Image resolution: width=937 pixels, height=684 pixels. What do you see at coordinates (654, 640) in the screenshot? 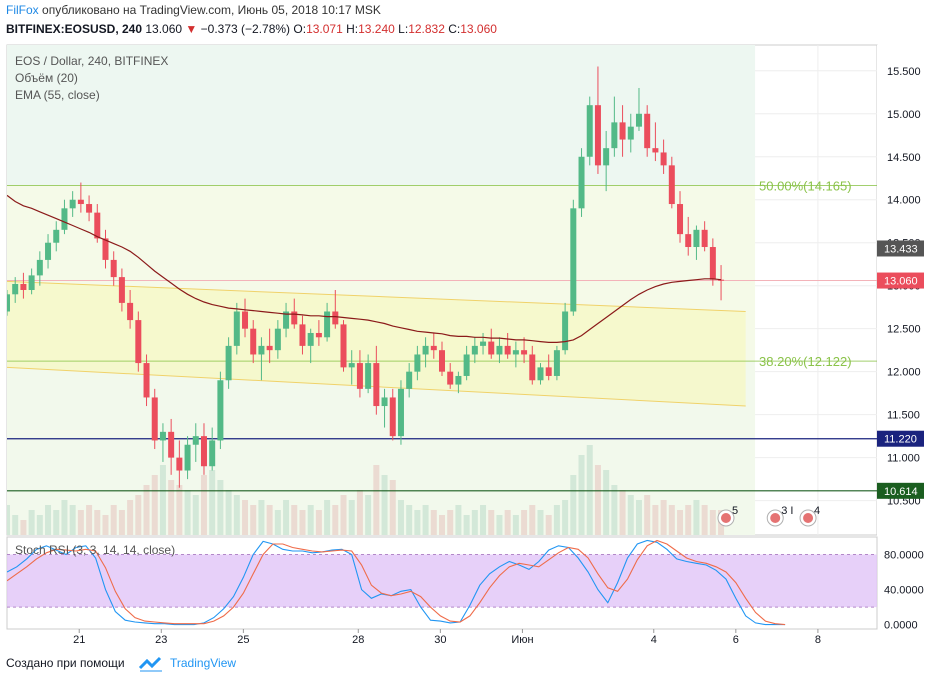
I see `time-tick: 4` at bounding box center [654, 640].